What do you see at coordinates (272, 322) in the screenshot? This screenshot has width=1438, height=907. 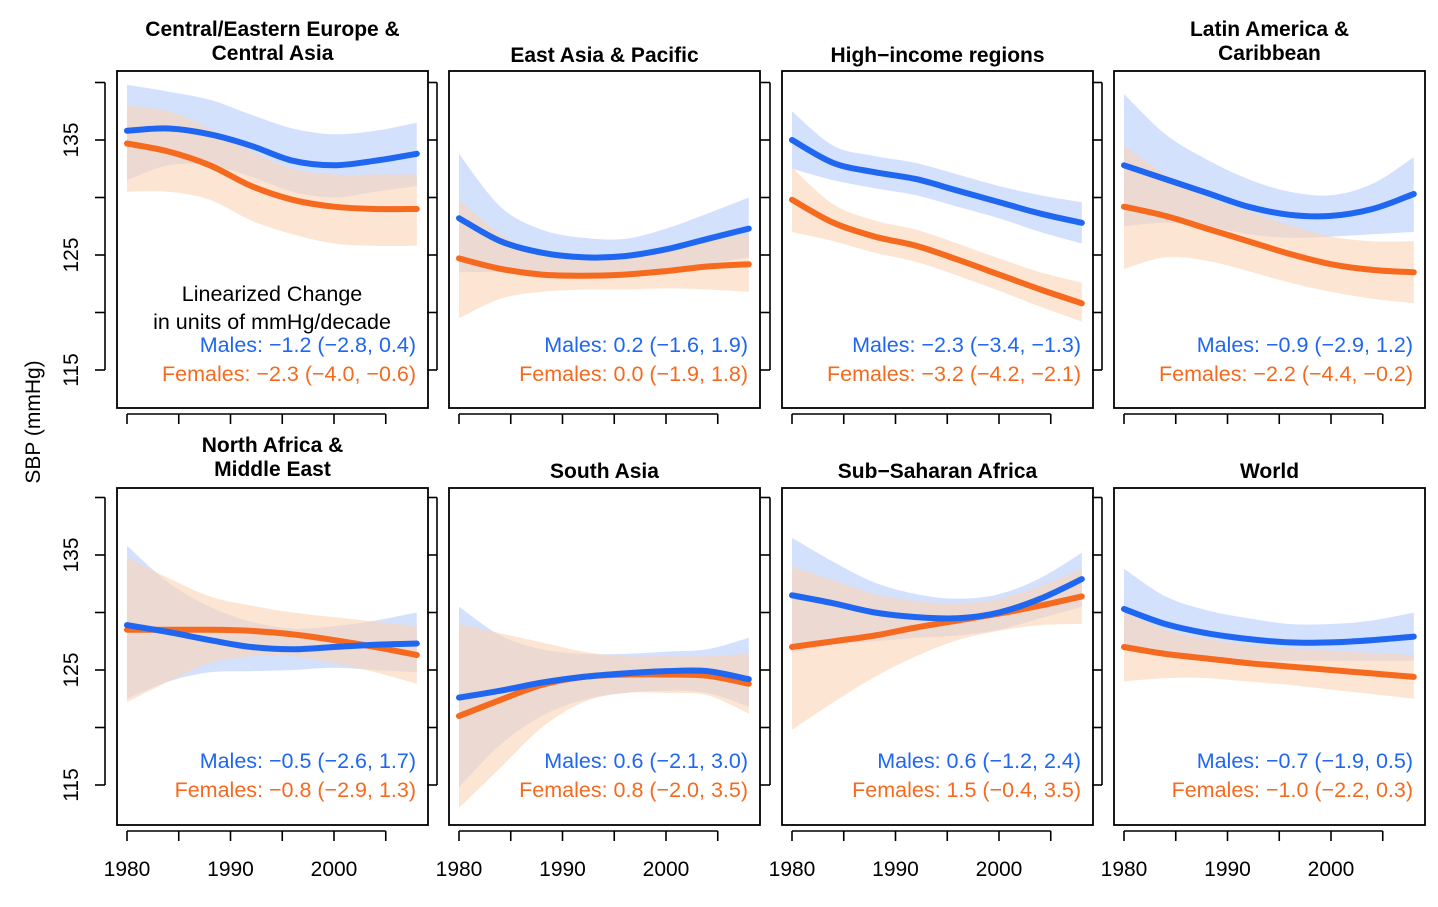 I see `linearized-change-note: in units of mmHg/decade` at bounding box center [272, 322].